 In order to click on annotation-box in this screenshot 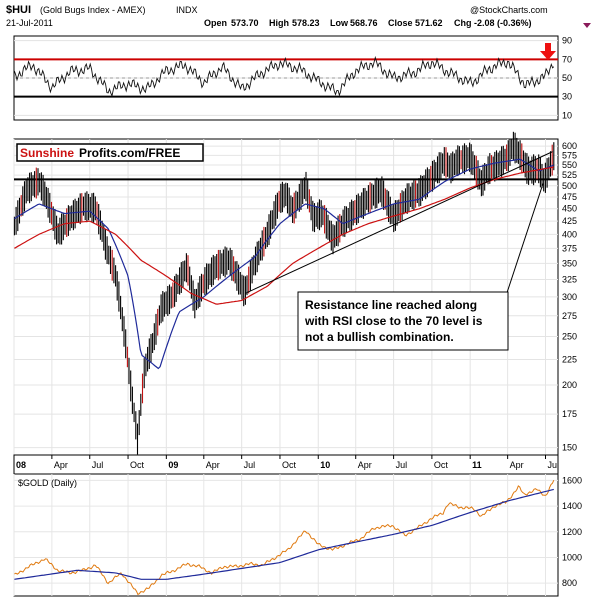, I will do `click(403, 321)`.